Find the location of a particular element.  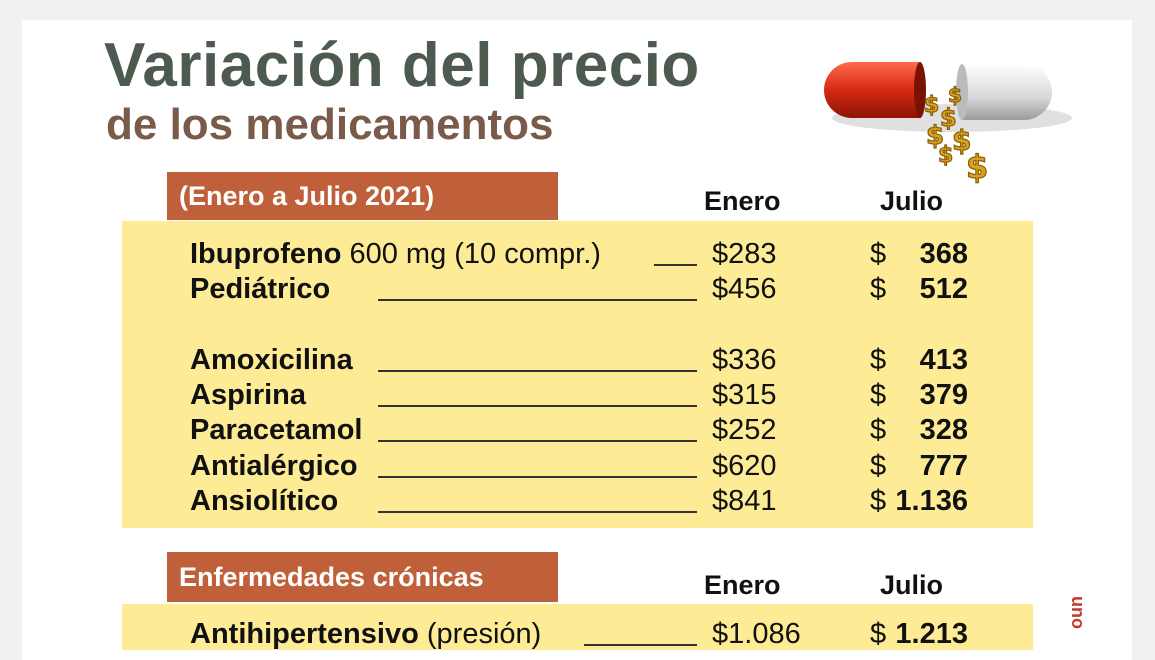

medicine-name: Antialérgico is located at coordinates (274, 466).